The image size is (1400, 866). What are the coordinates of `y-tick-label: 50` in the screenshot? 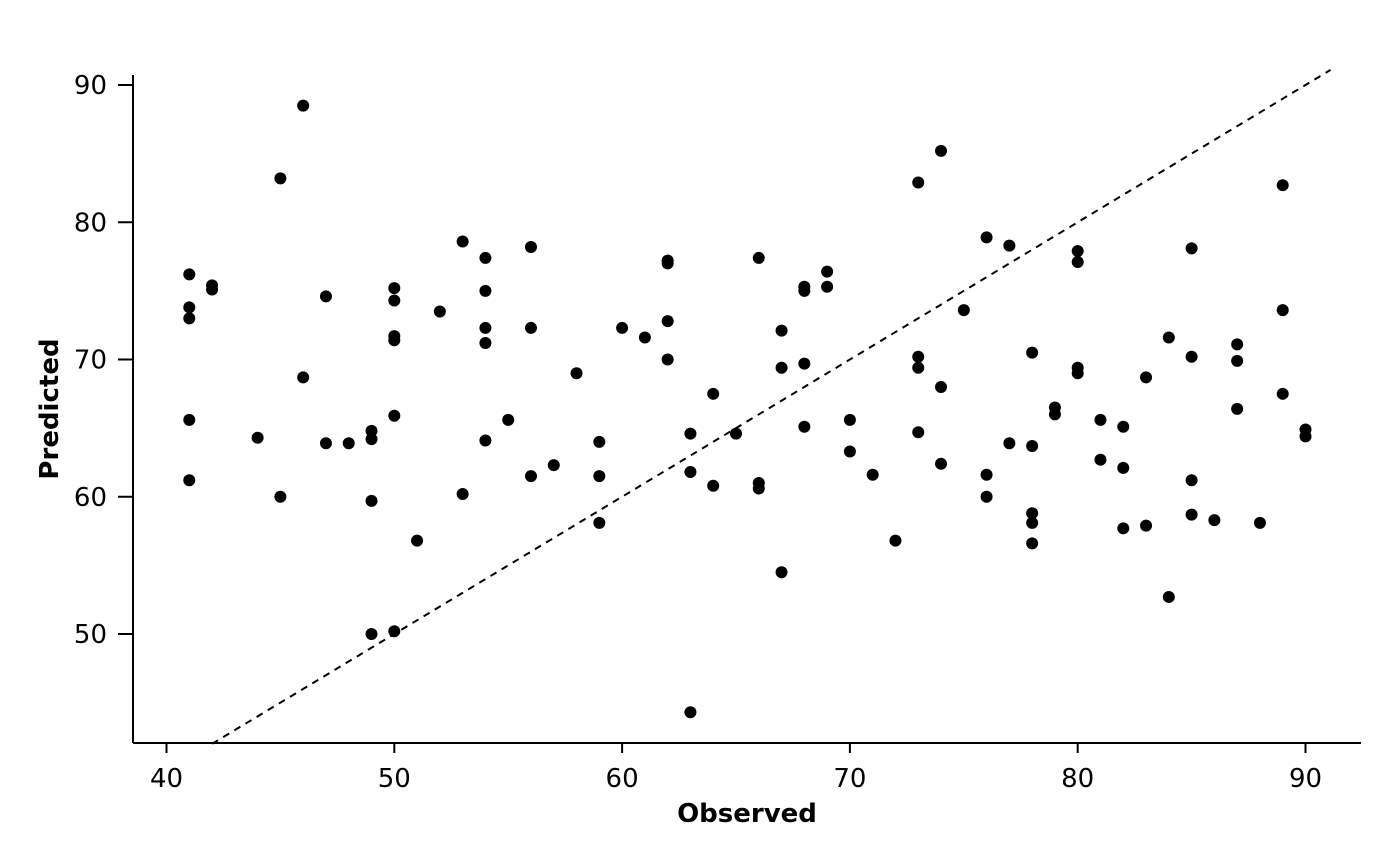 It's located at (90, 635).